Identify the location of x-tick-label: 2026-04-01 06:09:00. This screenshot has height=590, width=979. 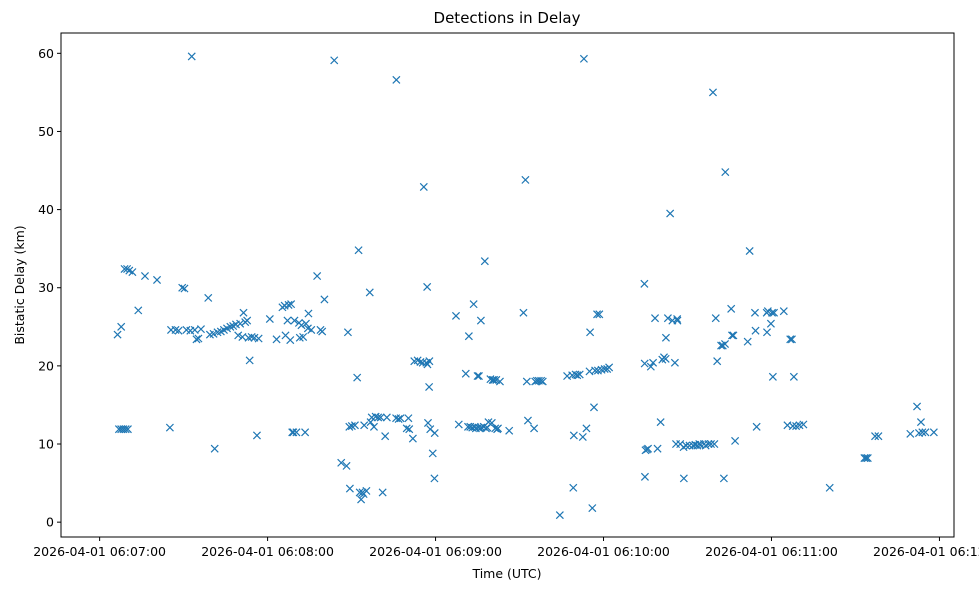
(435, 551).